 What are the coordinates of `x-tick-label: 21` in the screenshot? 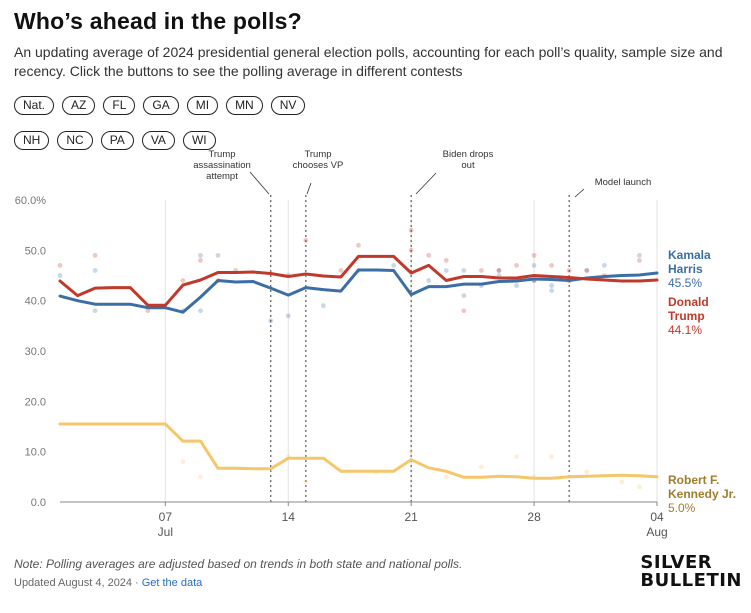 It's located at (411, 517).